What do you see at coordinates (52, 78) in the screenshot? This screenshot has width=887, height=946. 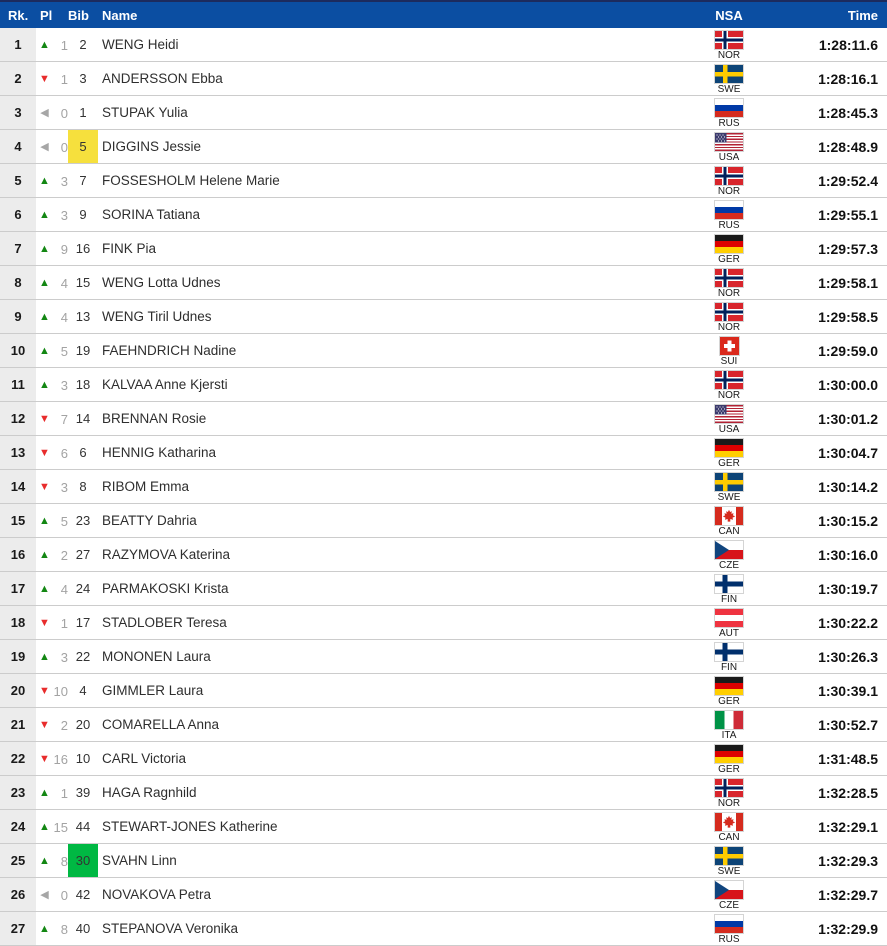 I see `place-change-cell: ▼ 1` at bounding box center [52, 78].